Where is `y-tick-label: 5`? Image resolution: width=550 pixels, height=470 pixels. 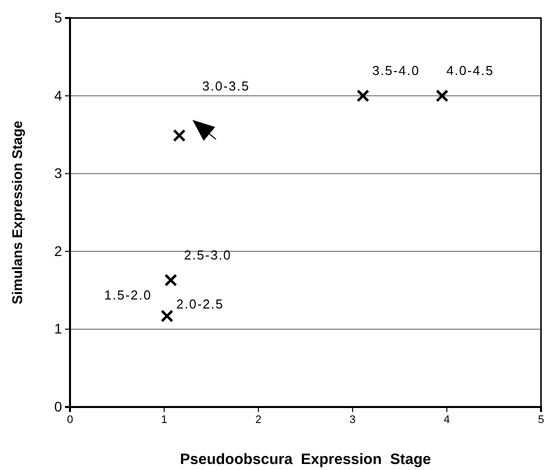
y-tick-label: 5 is located at coordinates (58, 17).